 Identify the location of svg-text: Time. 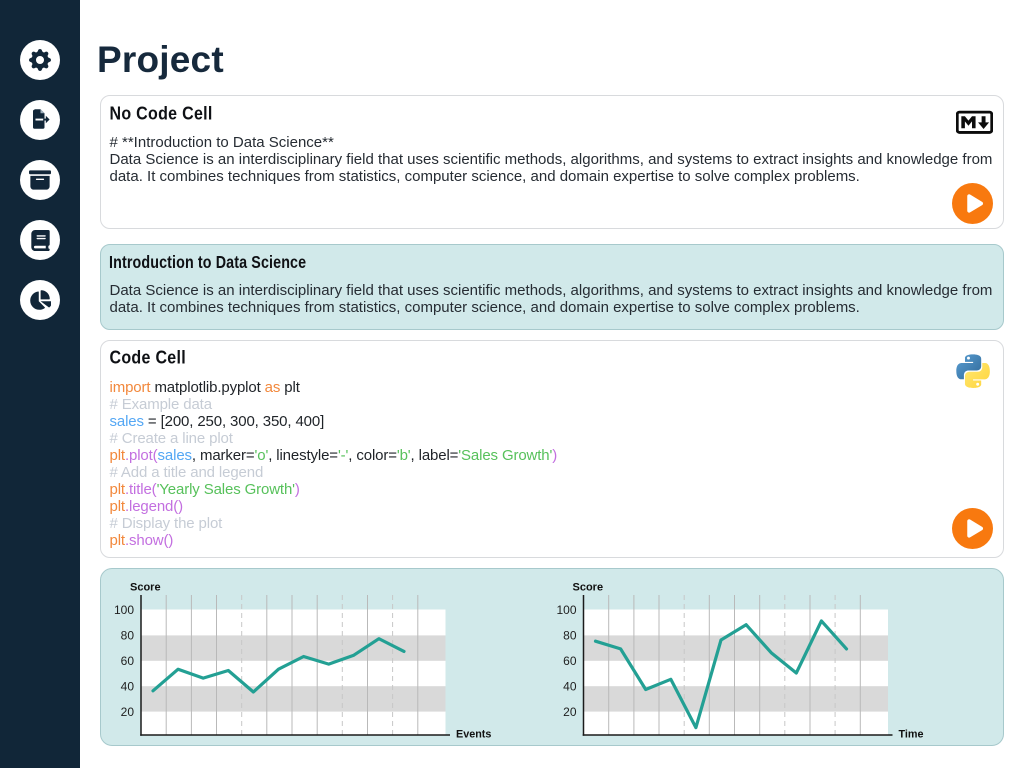
(911, 734).